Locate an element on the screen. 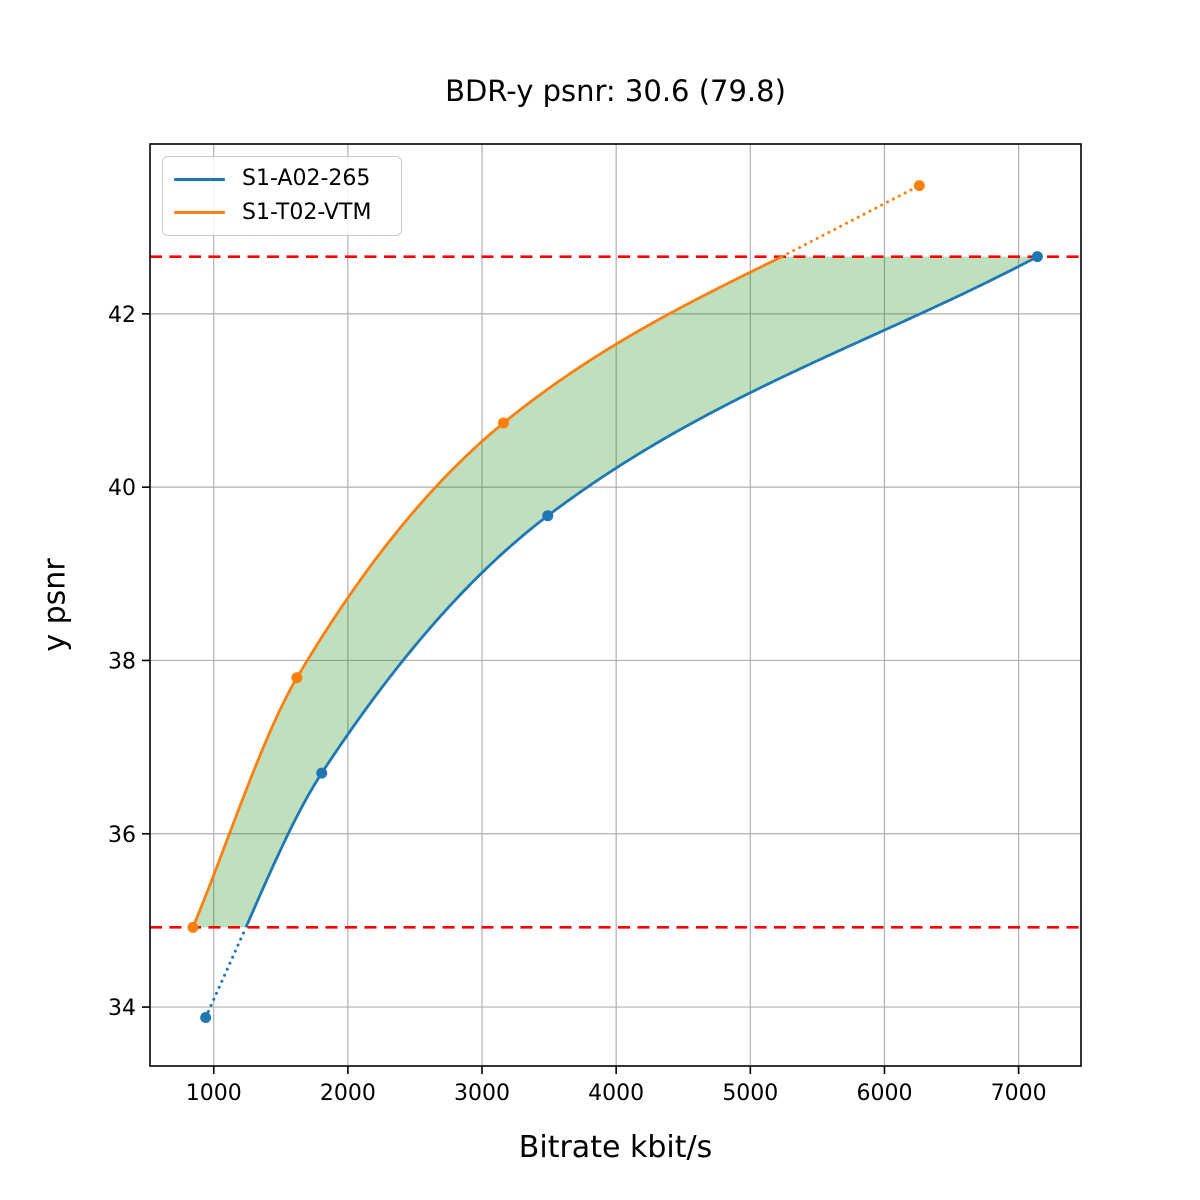 The height and width of the screenshot is (1200, 1200). y-axis-label: y psnr is located at coordinates (55, 605).